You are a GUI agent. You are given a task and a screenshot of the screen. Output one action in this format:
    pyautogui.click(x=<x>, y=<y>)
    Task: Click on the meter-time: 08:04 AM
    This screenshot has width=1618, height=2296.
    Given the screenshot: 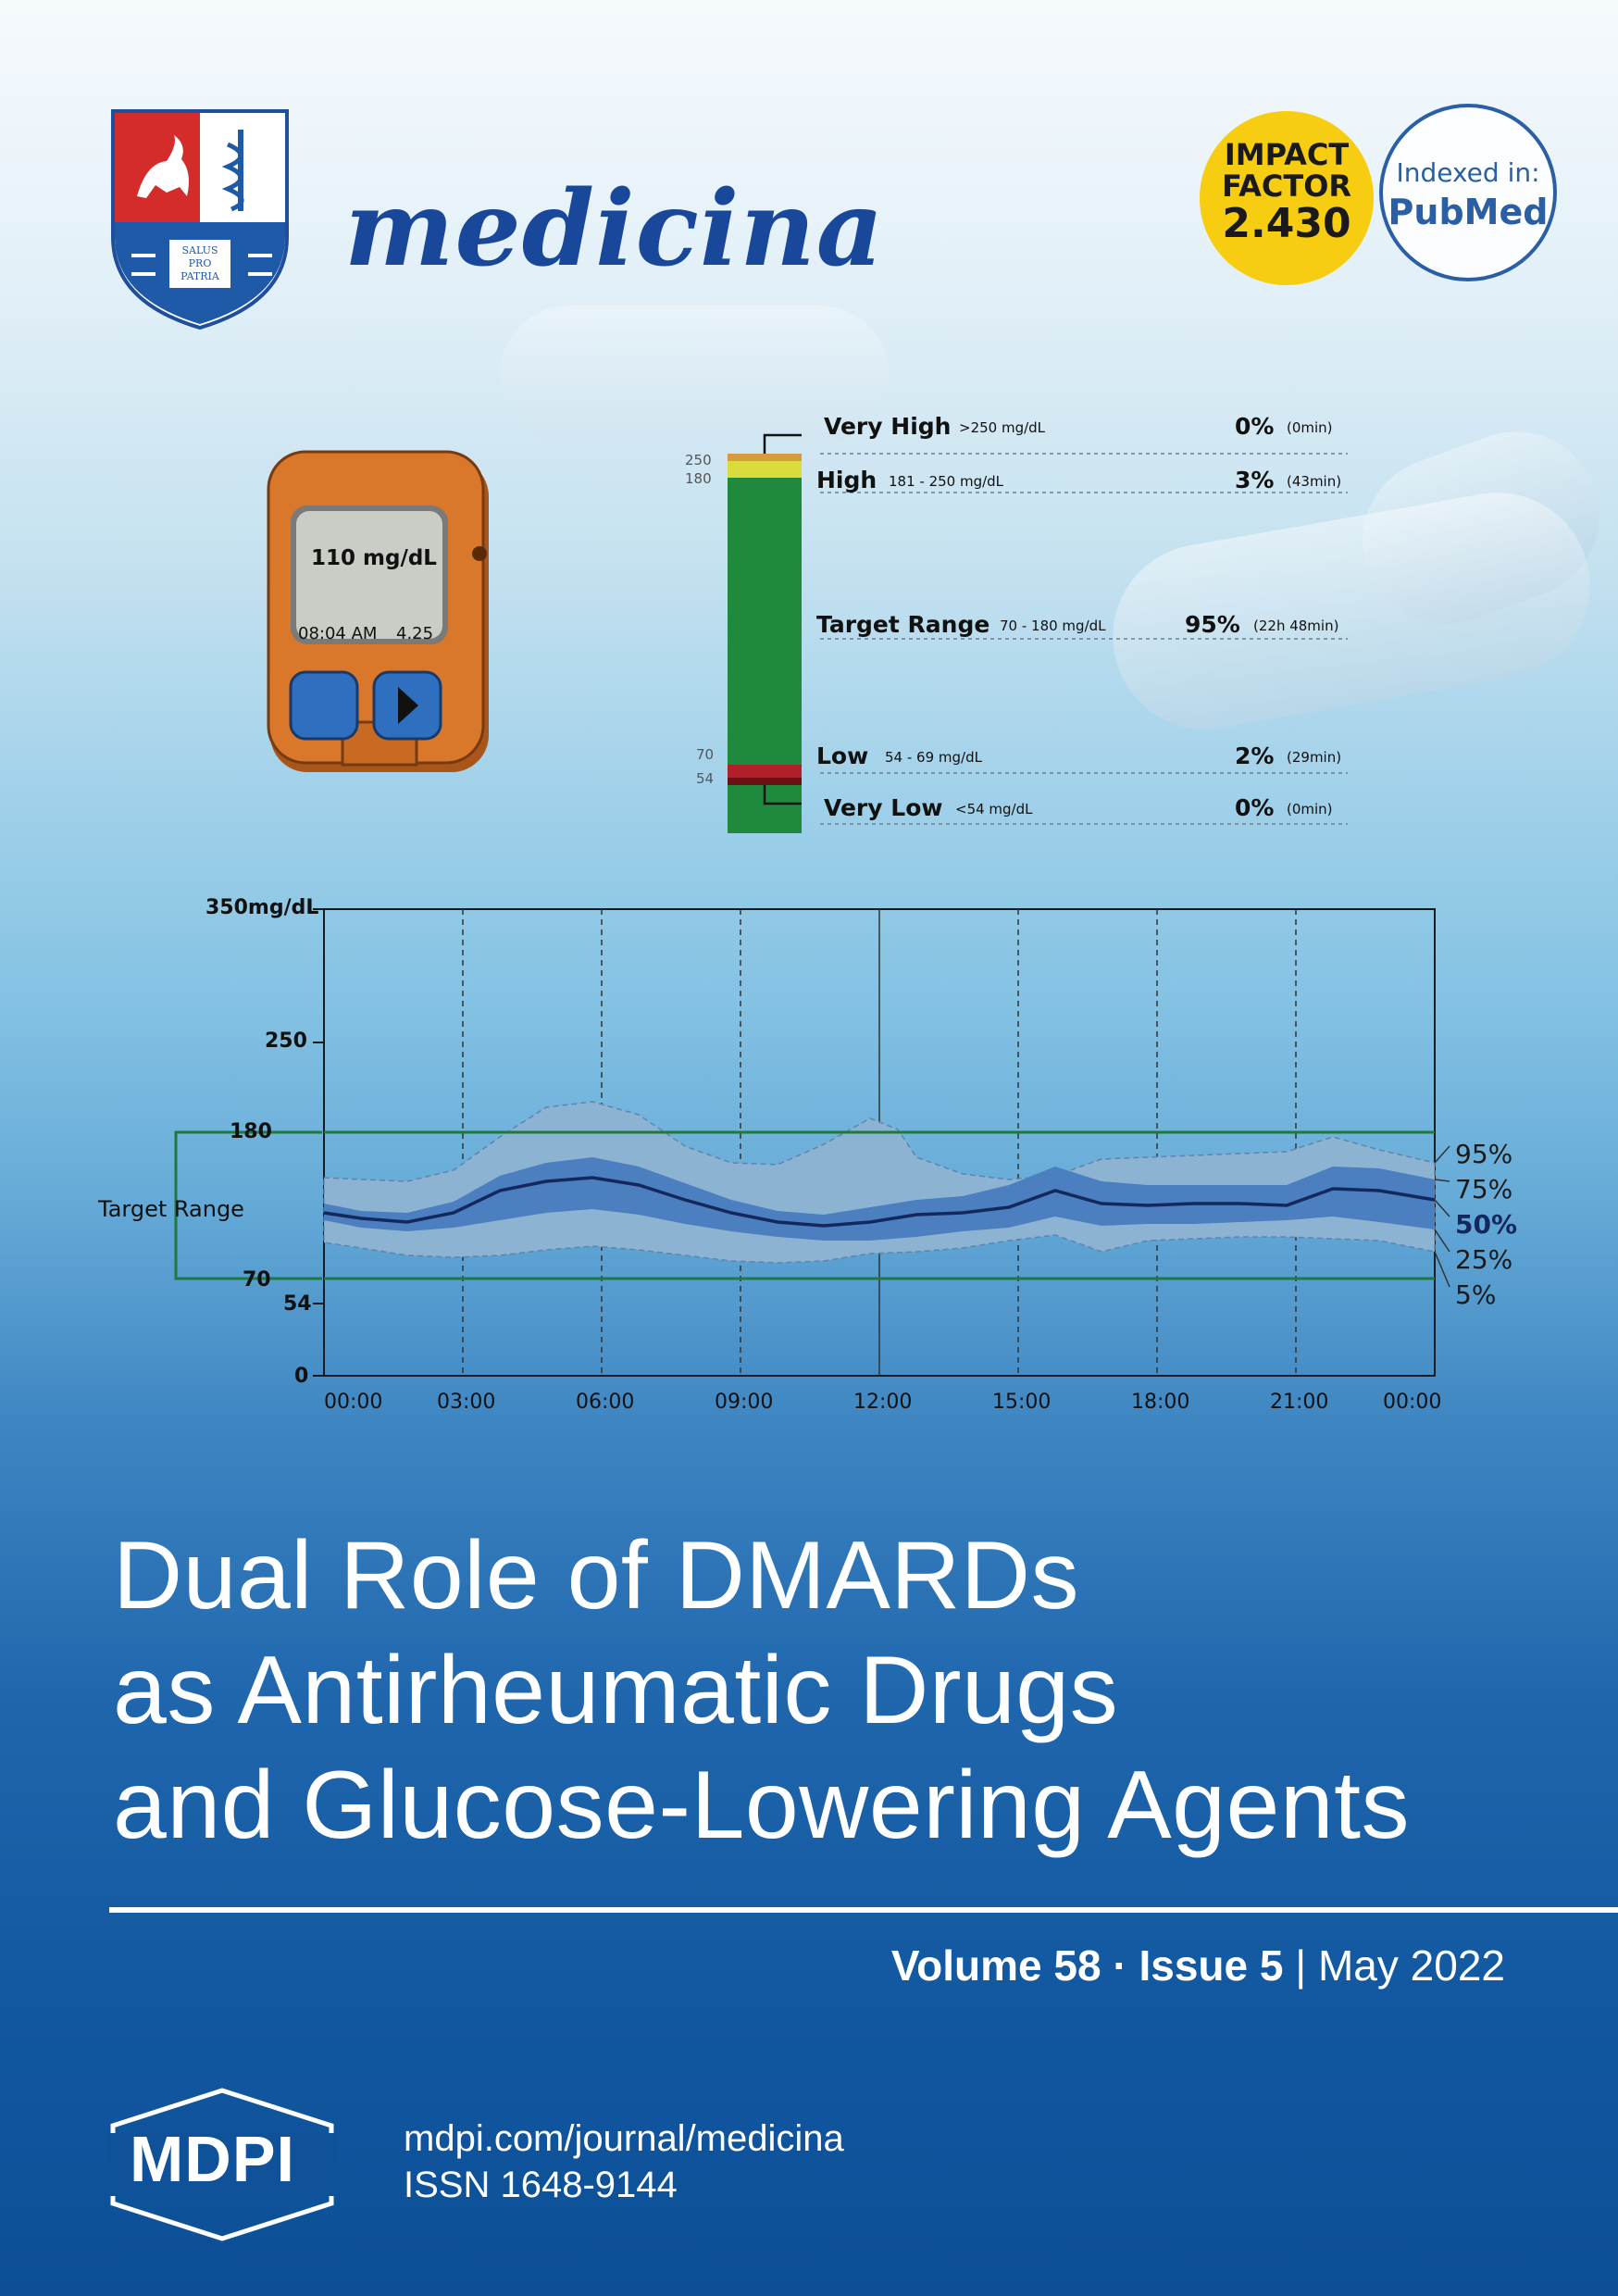 What is the action you would take?
    pyautogui.click(x=338, y=633)
    